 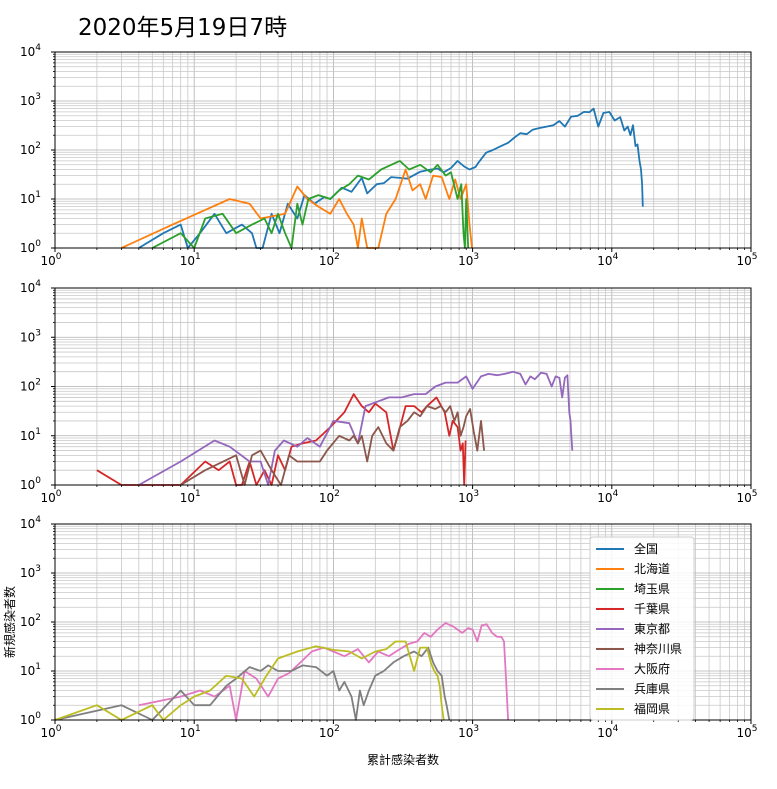 I want to click on legend-entry: 千葉県, so click(x=652, y=609).